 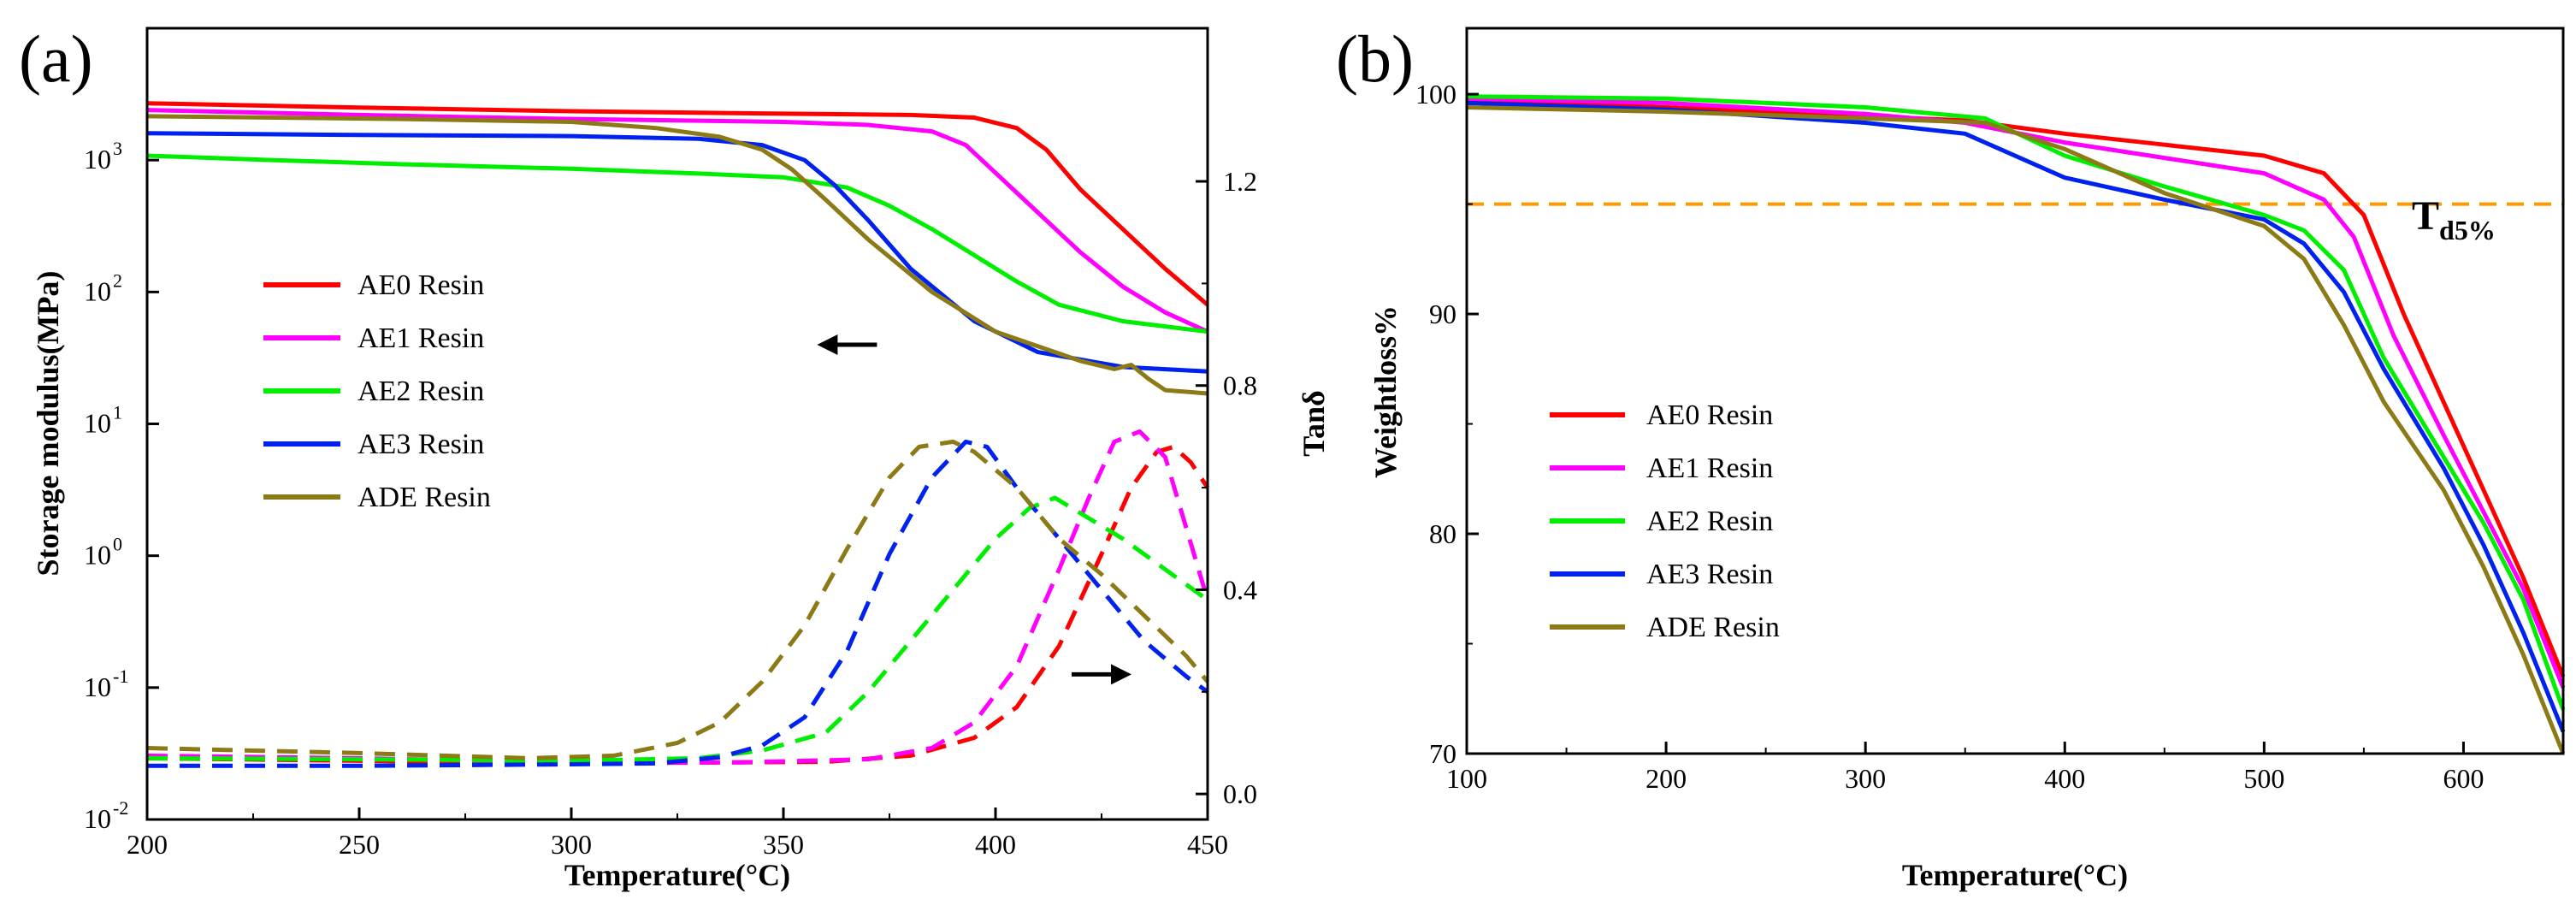 I want to click on y-tick-label: 90, so click(x=1442, y=314).